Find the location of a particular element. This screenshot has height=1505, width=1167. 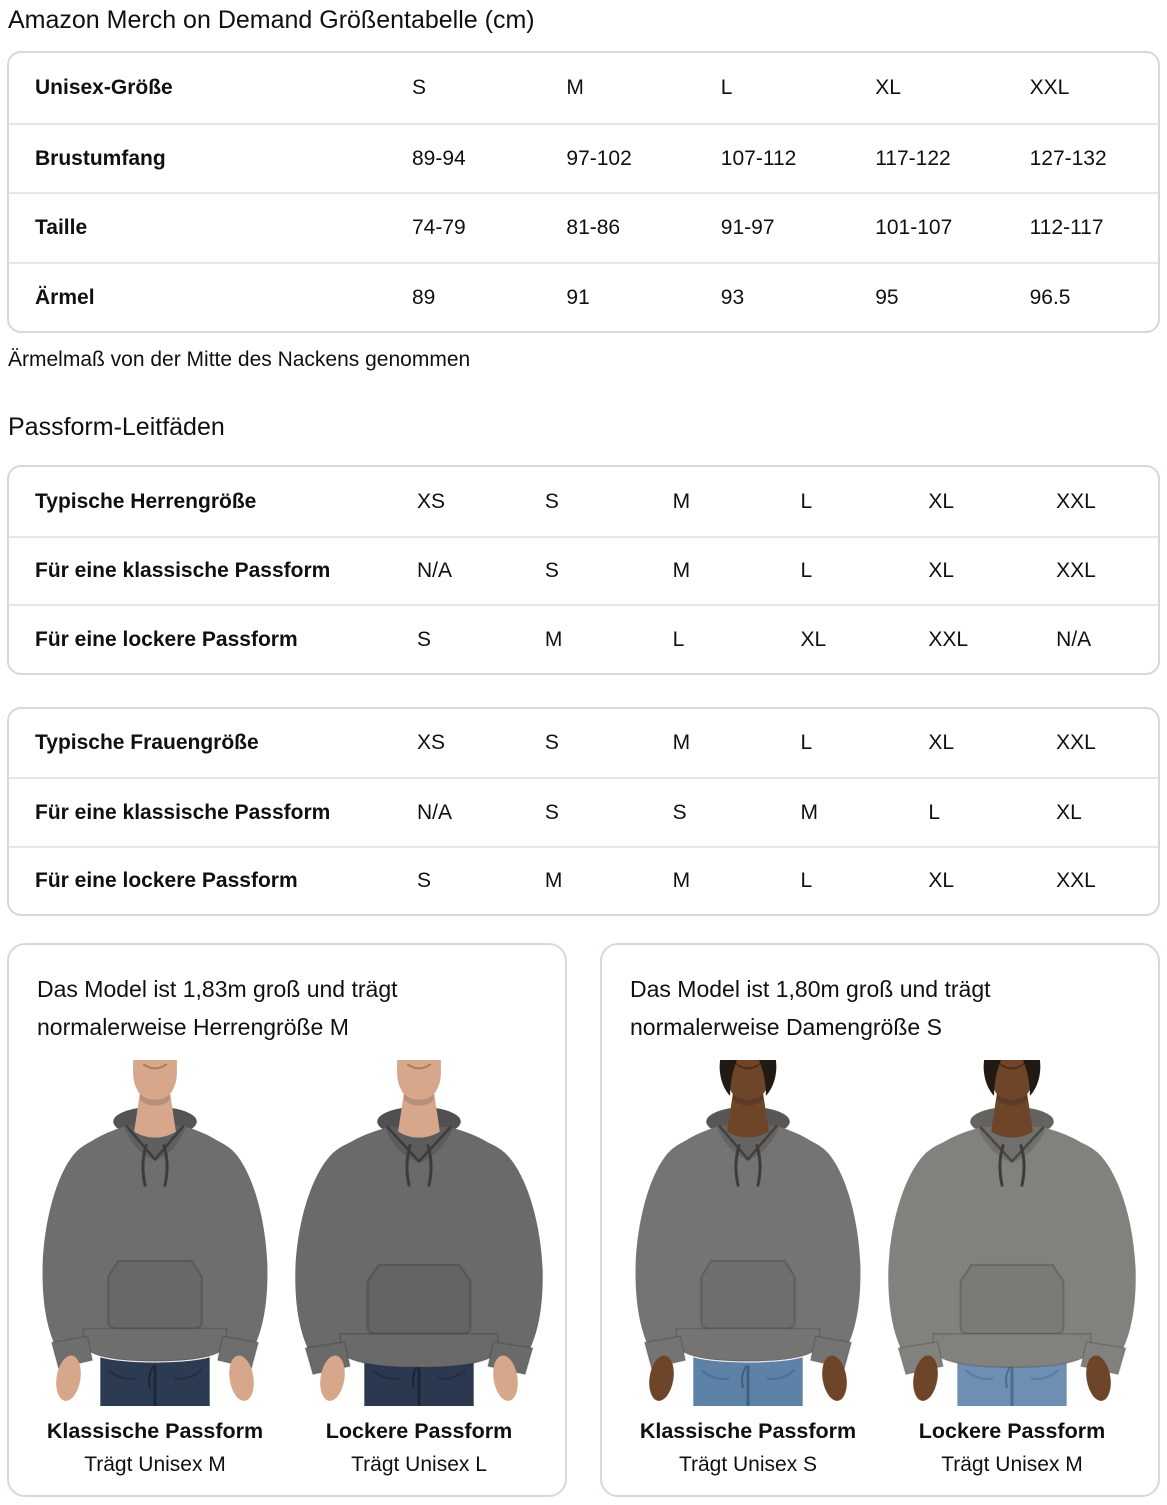

row-label: Taille is located at coordinates (61, 227).